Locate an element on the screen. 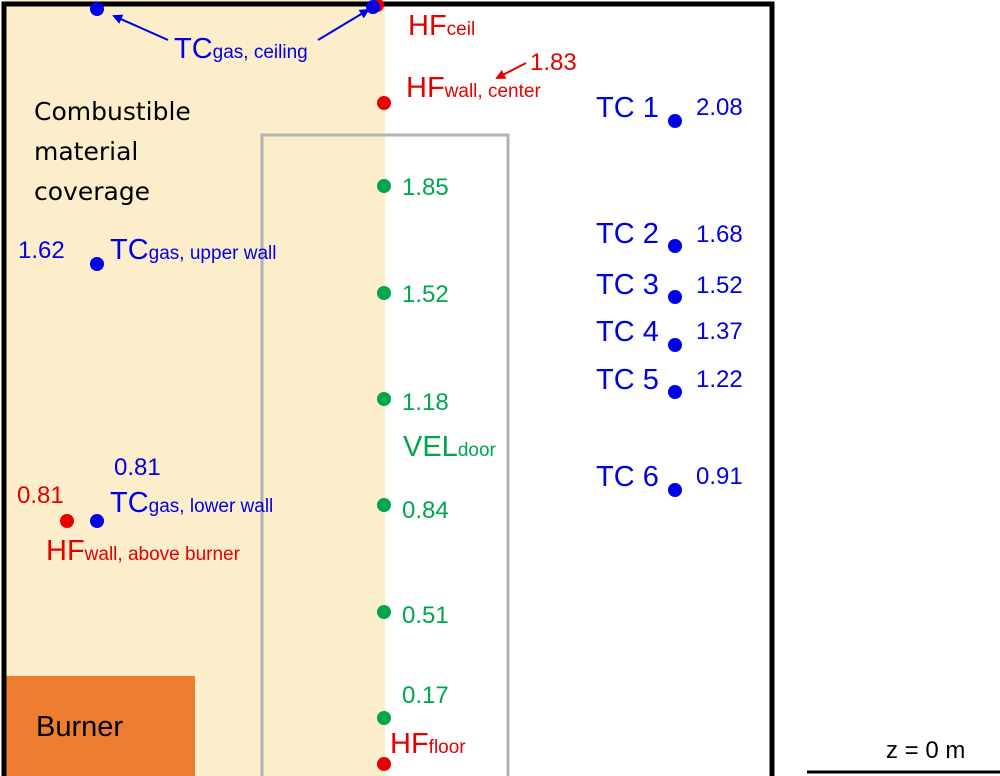  tc-tree-height: 1.22 is located at coordinates (719, 379).